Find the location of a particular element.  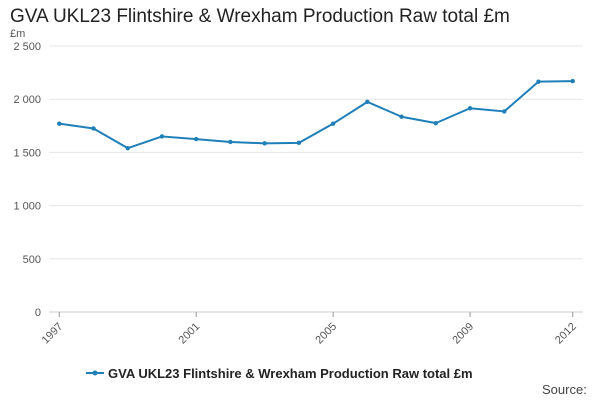

x-tick-label: 2005 is located at coordinates (326, 334).